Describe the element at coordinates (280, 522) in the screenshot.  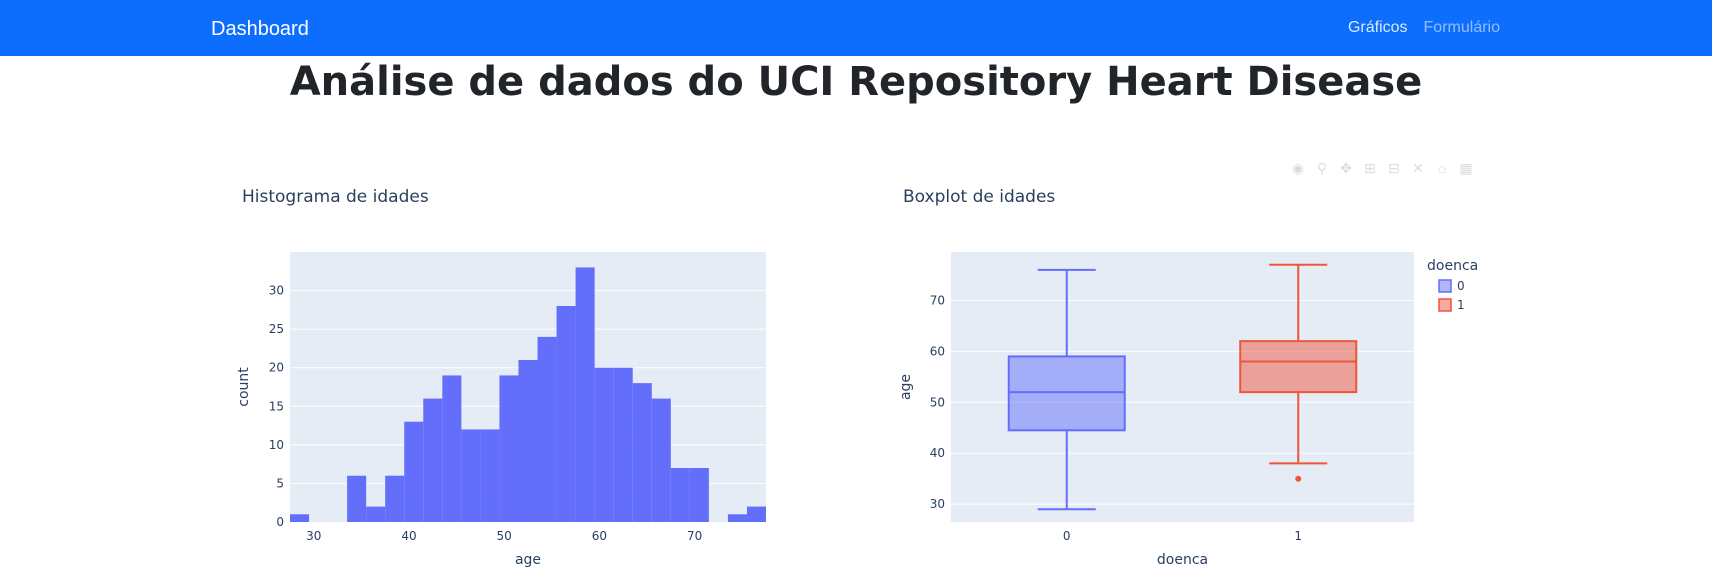
I see `histogram-y-tick-label: 0` at that location.